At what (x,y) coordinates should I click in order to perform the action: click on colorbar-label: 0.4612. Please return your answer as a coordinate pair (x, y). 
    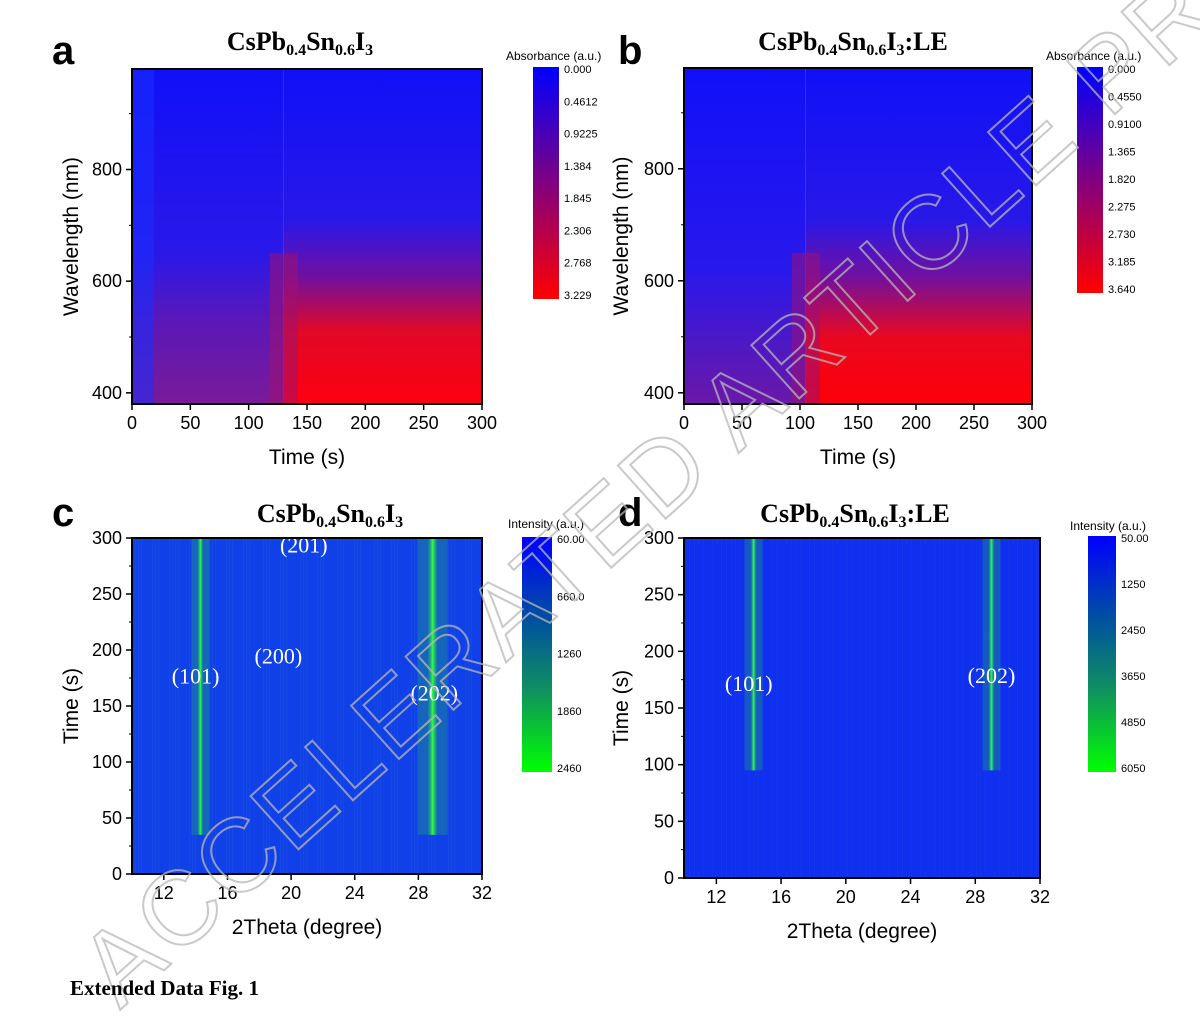
    Looking at the image, I should click on (581, 102).